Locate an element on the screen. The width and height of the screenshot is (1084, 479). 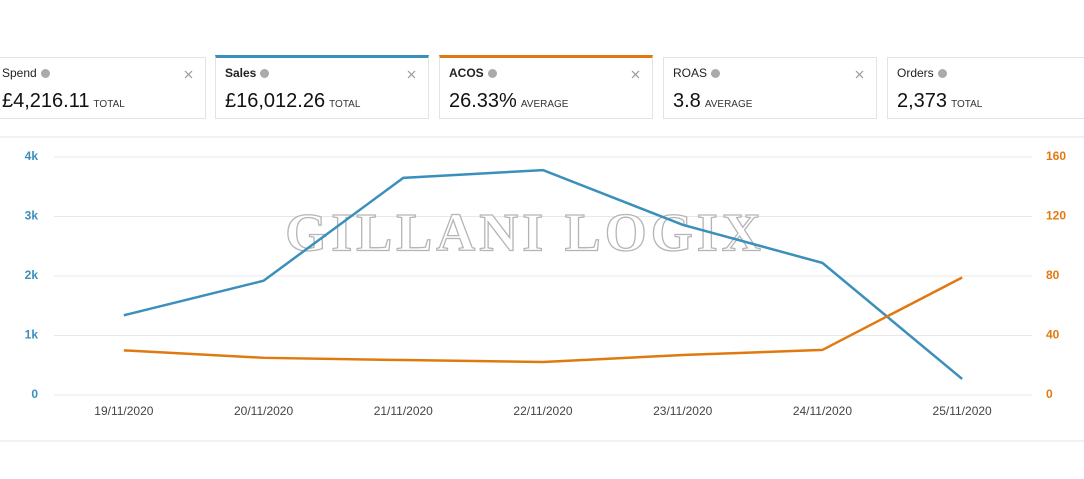
metric-value: £16,012.26 is located at coordinates (275, 101).